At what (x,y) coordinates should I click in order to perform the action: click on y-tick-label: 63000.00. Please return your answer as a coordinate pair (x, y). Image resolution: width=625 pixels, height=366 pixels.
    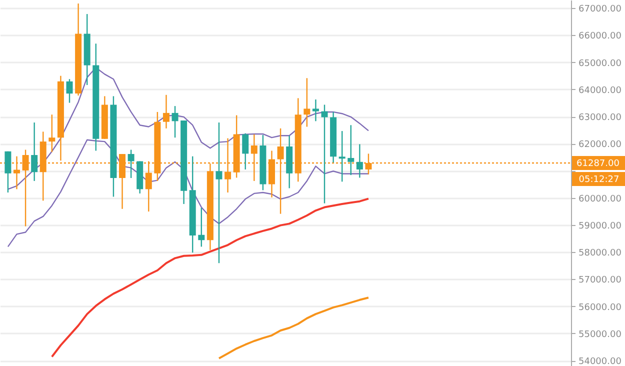
    Looking at the image, I should click on (600, 118).